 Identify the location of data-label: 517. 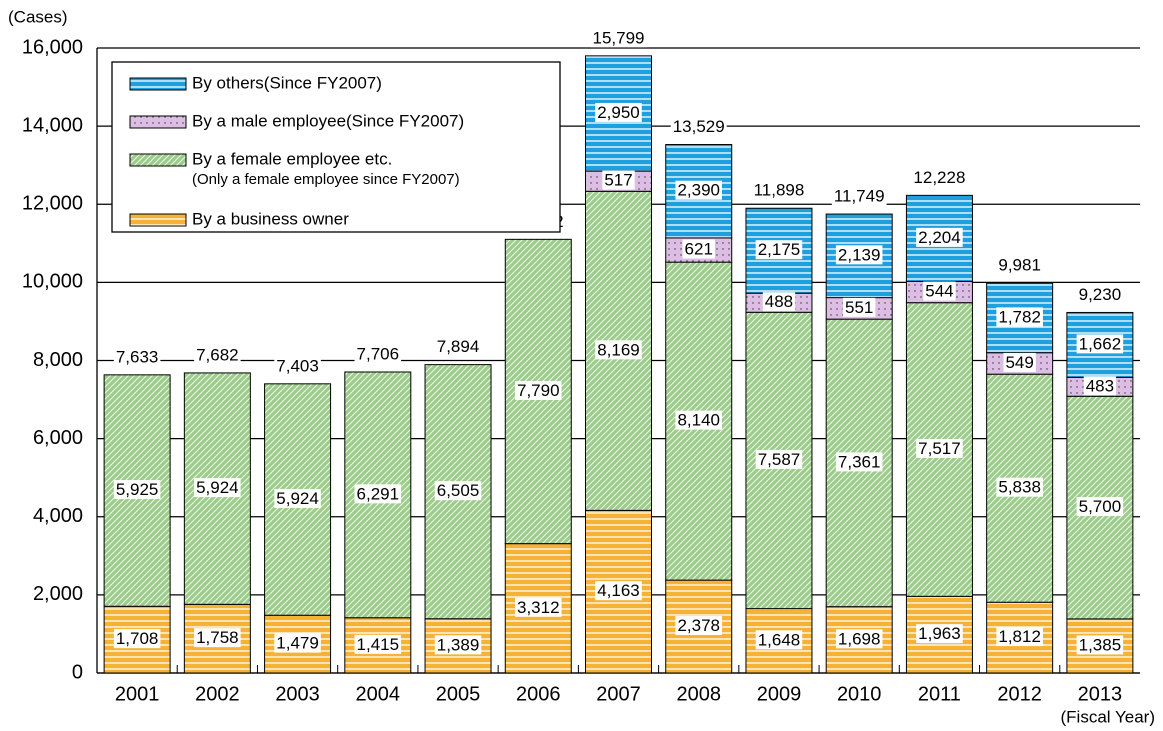
(618, 180).